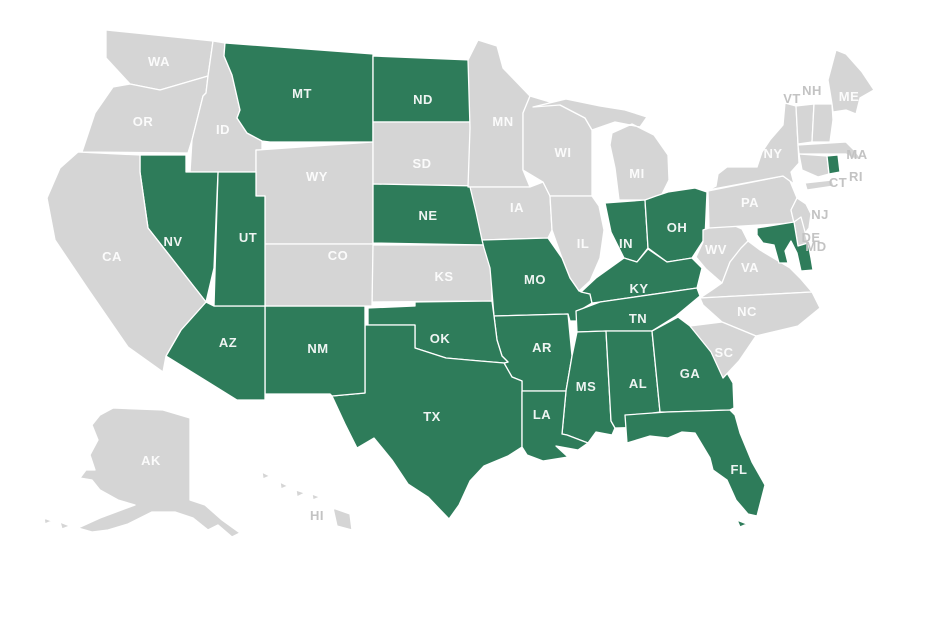 The image size is (952, 623). I want to click on state-label-nh: NH, so click(812, 90).